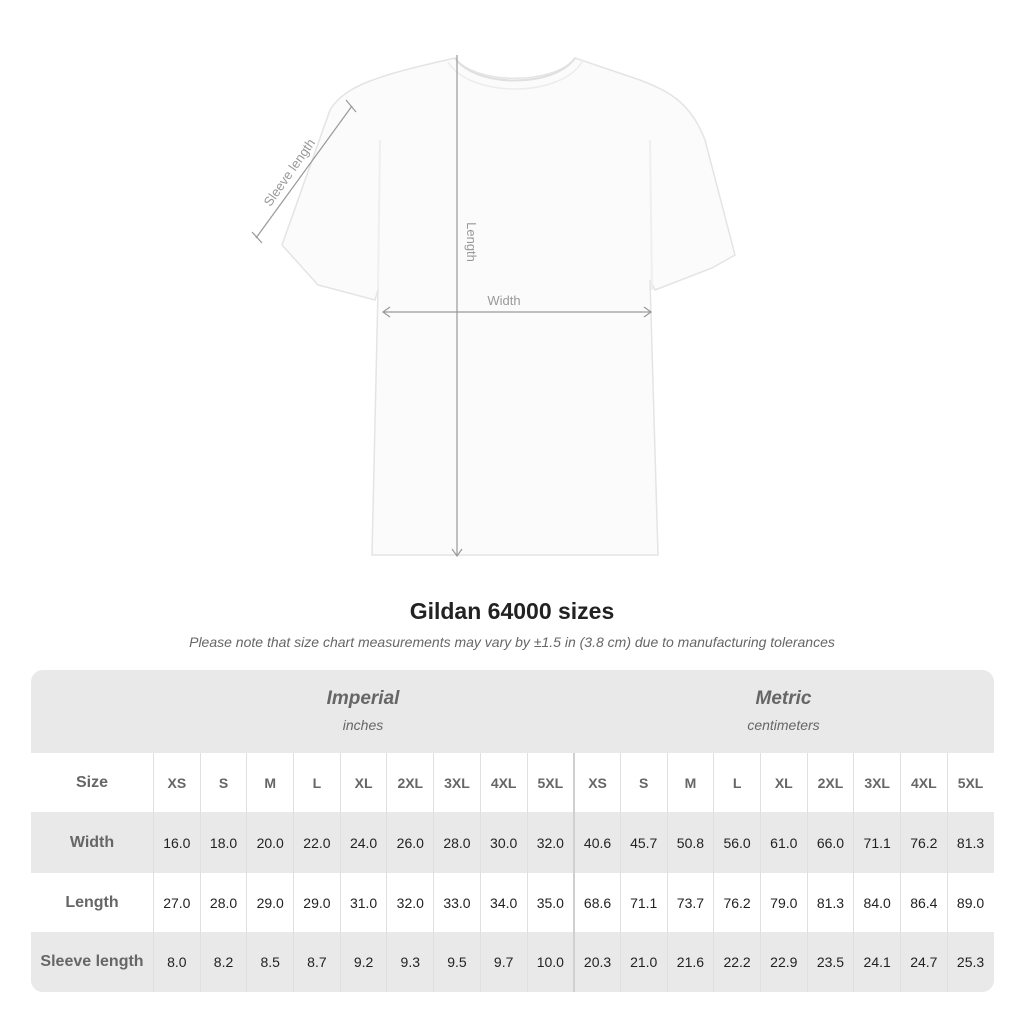 This screenshot has height=1024, width=1024. Describe the element at coordinates (503, 962) in the screenshot. I see `imperial-value-cell: 9.7` at that location.